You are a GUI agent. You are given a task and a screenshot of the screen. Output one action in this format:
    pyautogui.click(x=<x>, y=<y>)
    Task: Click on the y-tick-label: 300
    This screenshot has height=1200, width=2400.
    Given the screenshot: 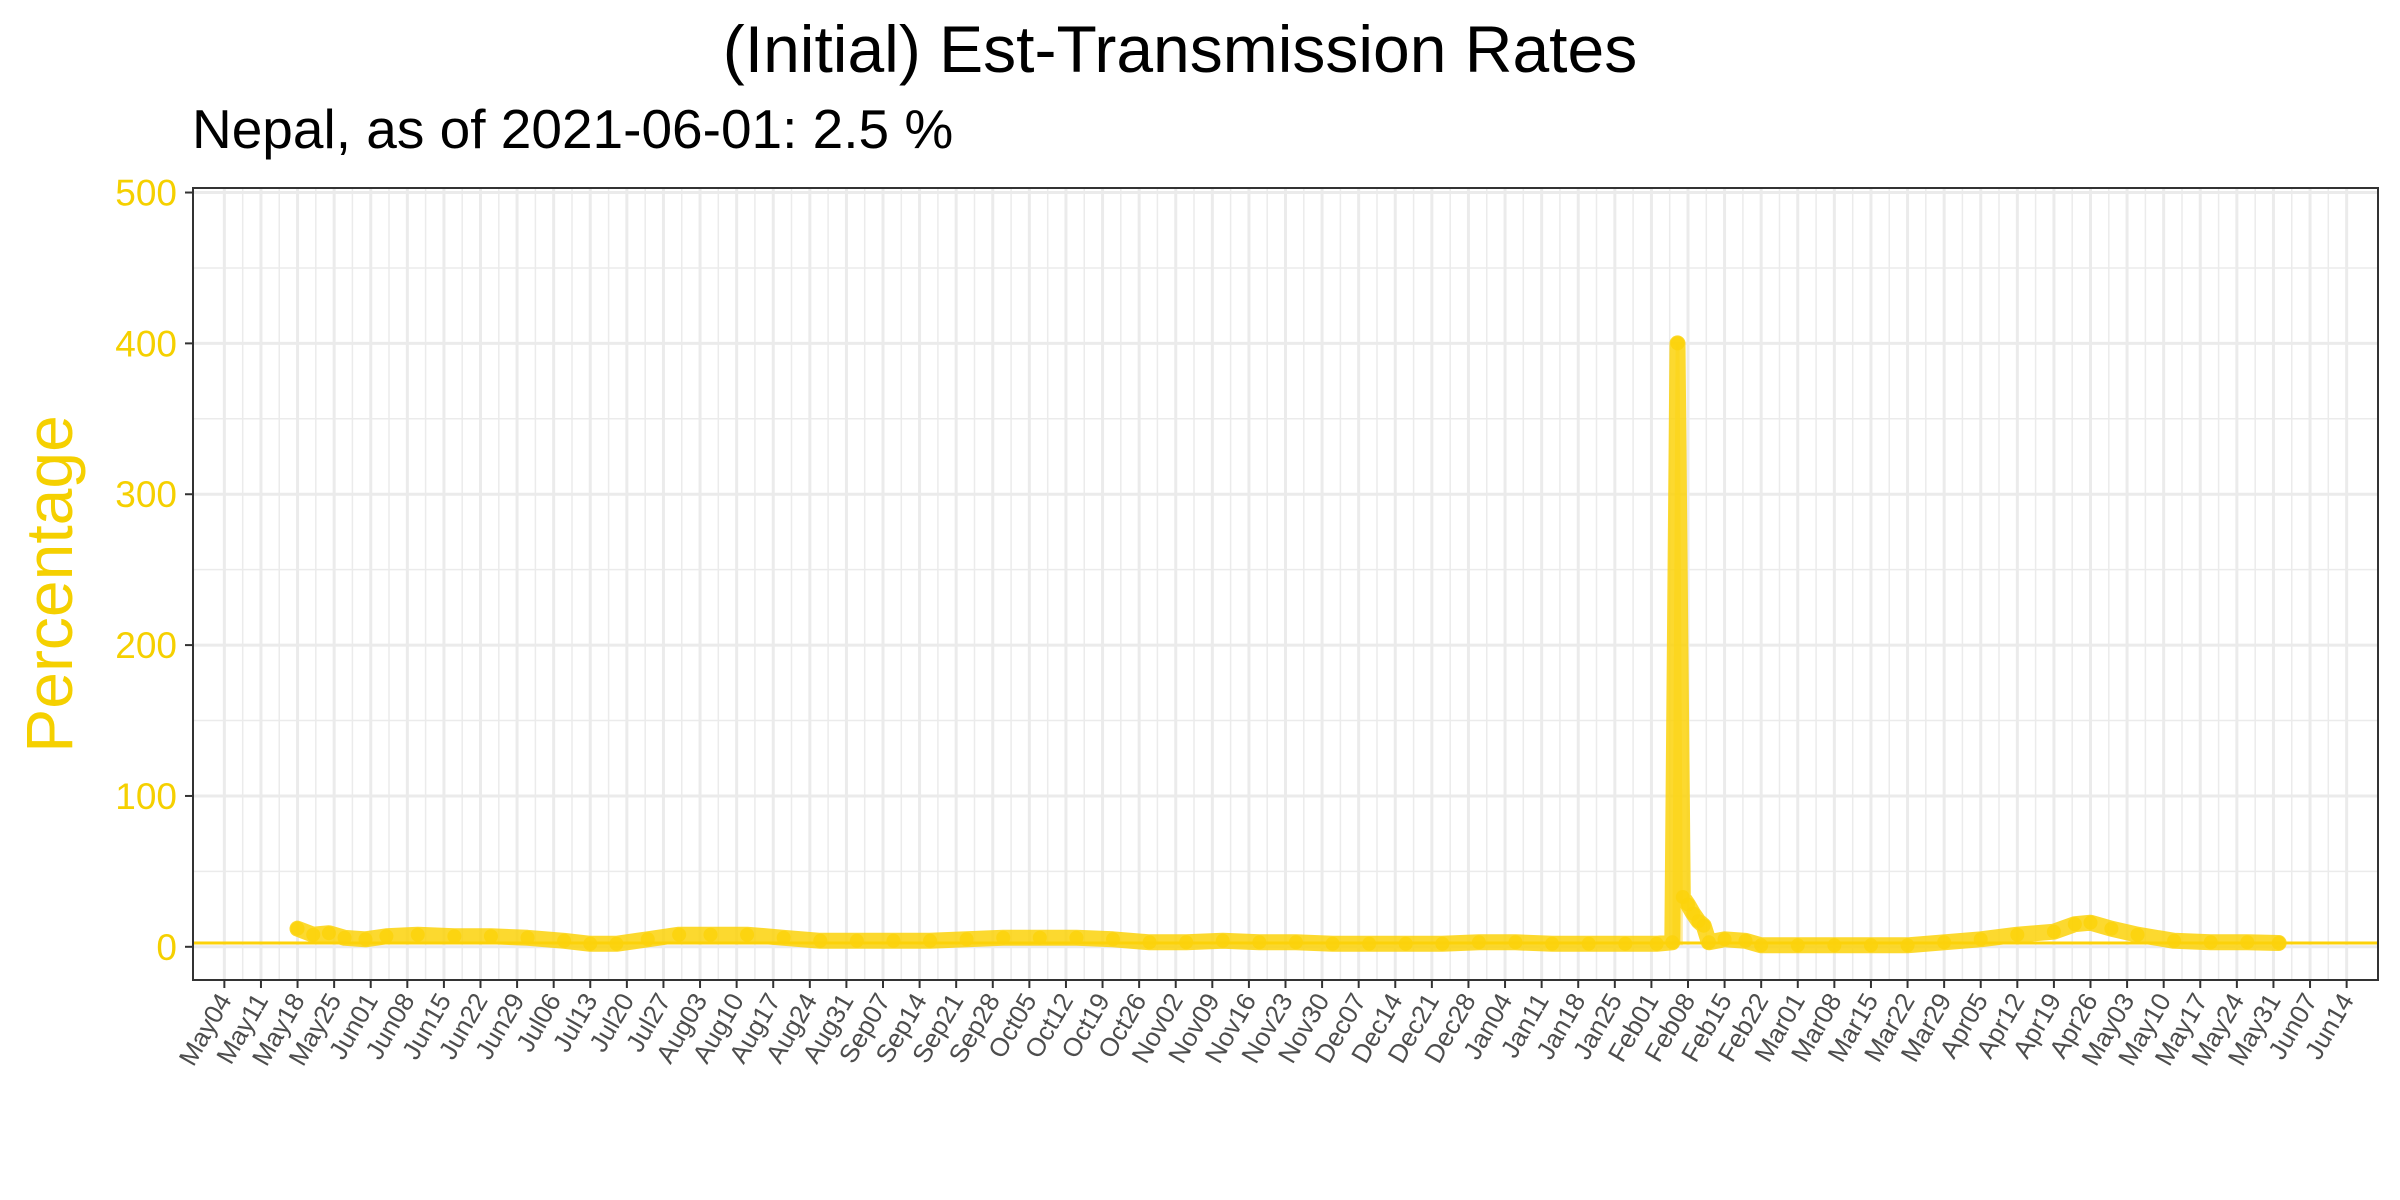 What is the action you would take?
    pyautogui.click(x=146, y=494)
    